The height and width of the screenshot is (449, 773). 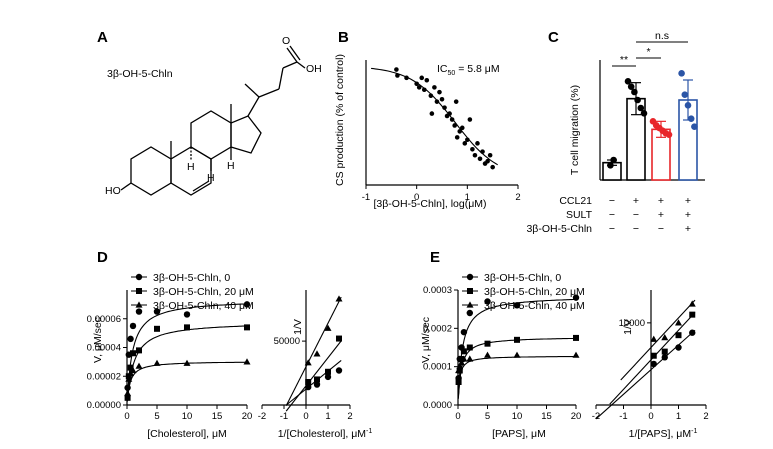 What do you see at coordinates (98, 340) in the screenshot?
I see `chart-d-left-ylabel: V, μM/sec` at bounding box center [98, 340].